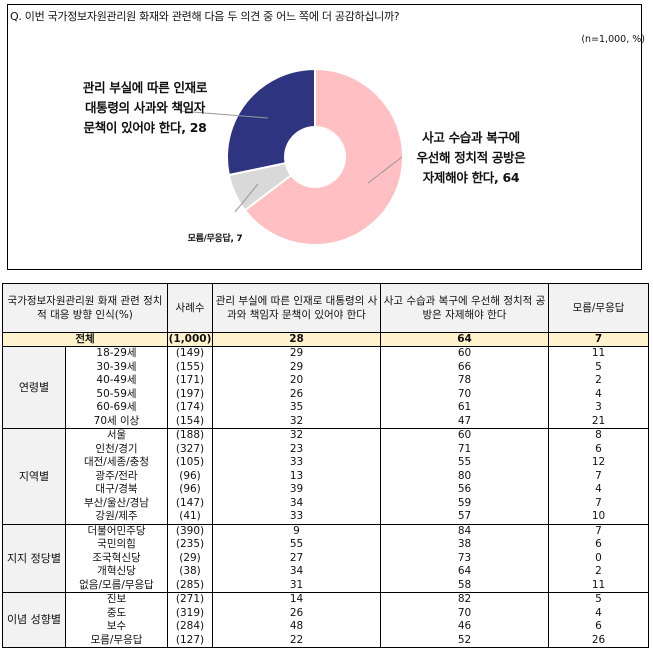 The height and width of the screenshot is (655, 653). What do you see at coordinates (464, 381) in the screenshot?
I see `row-v2: 78` at bounding box center [464, 381].